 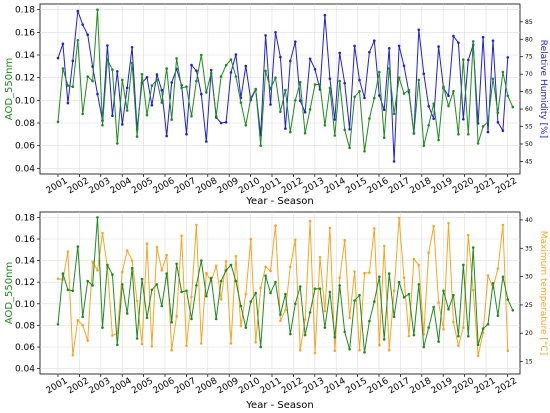 I want to click on y2-tick-label: 75, so click(x=529, y=57).